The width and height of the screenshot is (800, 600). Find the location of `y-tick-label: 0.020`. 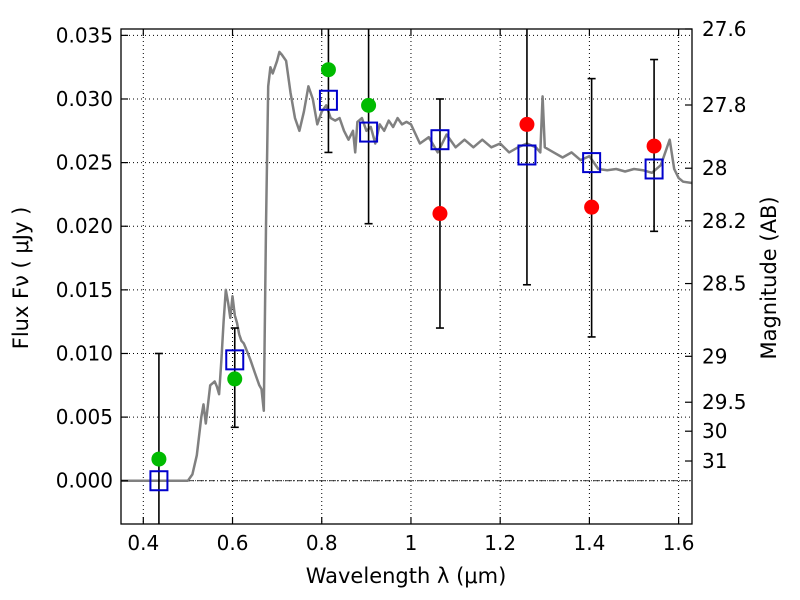

y-tick-label: 0.020 is located at coordinates (84, 226).